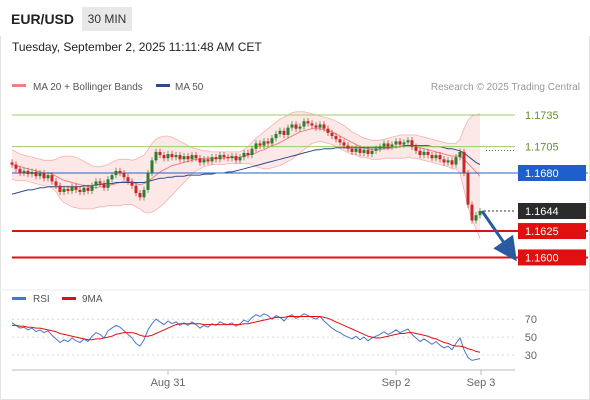 Image resolution: width=590 pixels, height=400 pixels. Describe the element at coordinates (43, 19) in the screenshot. I see `symbol-label: EUR/USD` at that location.